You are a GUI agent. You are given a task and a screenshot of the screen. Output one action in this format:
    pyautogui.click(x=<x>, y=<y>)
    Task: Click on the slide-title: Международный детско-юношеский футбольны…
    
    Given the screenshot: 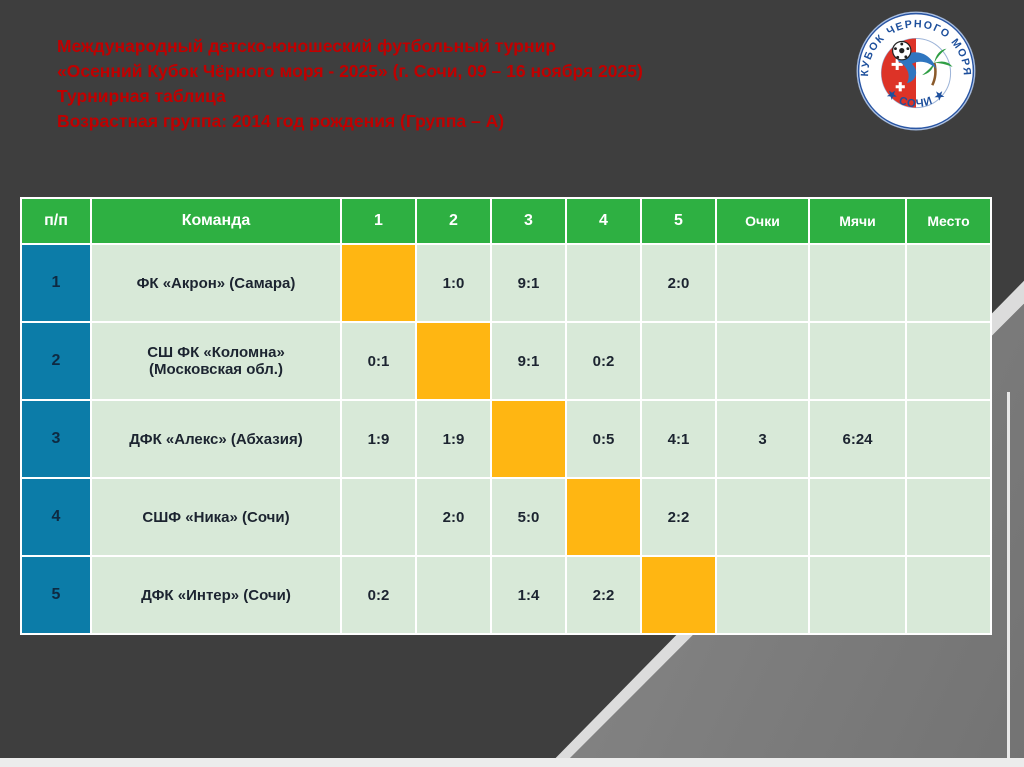 What is the action you would take?
    pyautogui.click(x=437, y=84)
    